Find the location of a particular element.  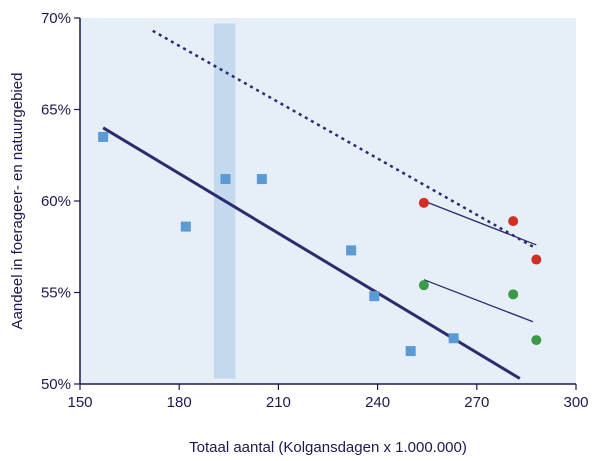

x-tick-label: 300 is located at coordinates (575, 402).